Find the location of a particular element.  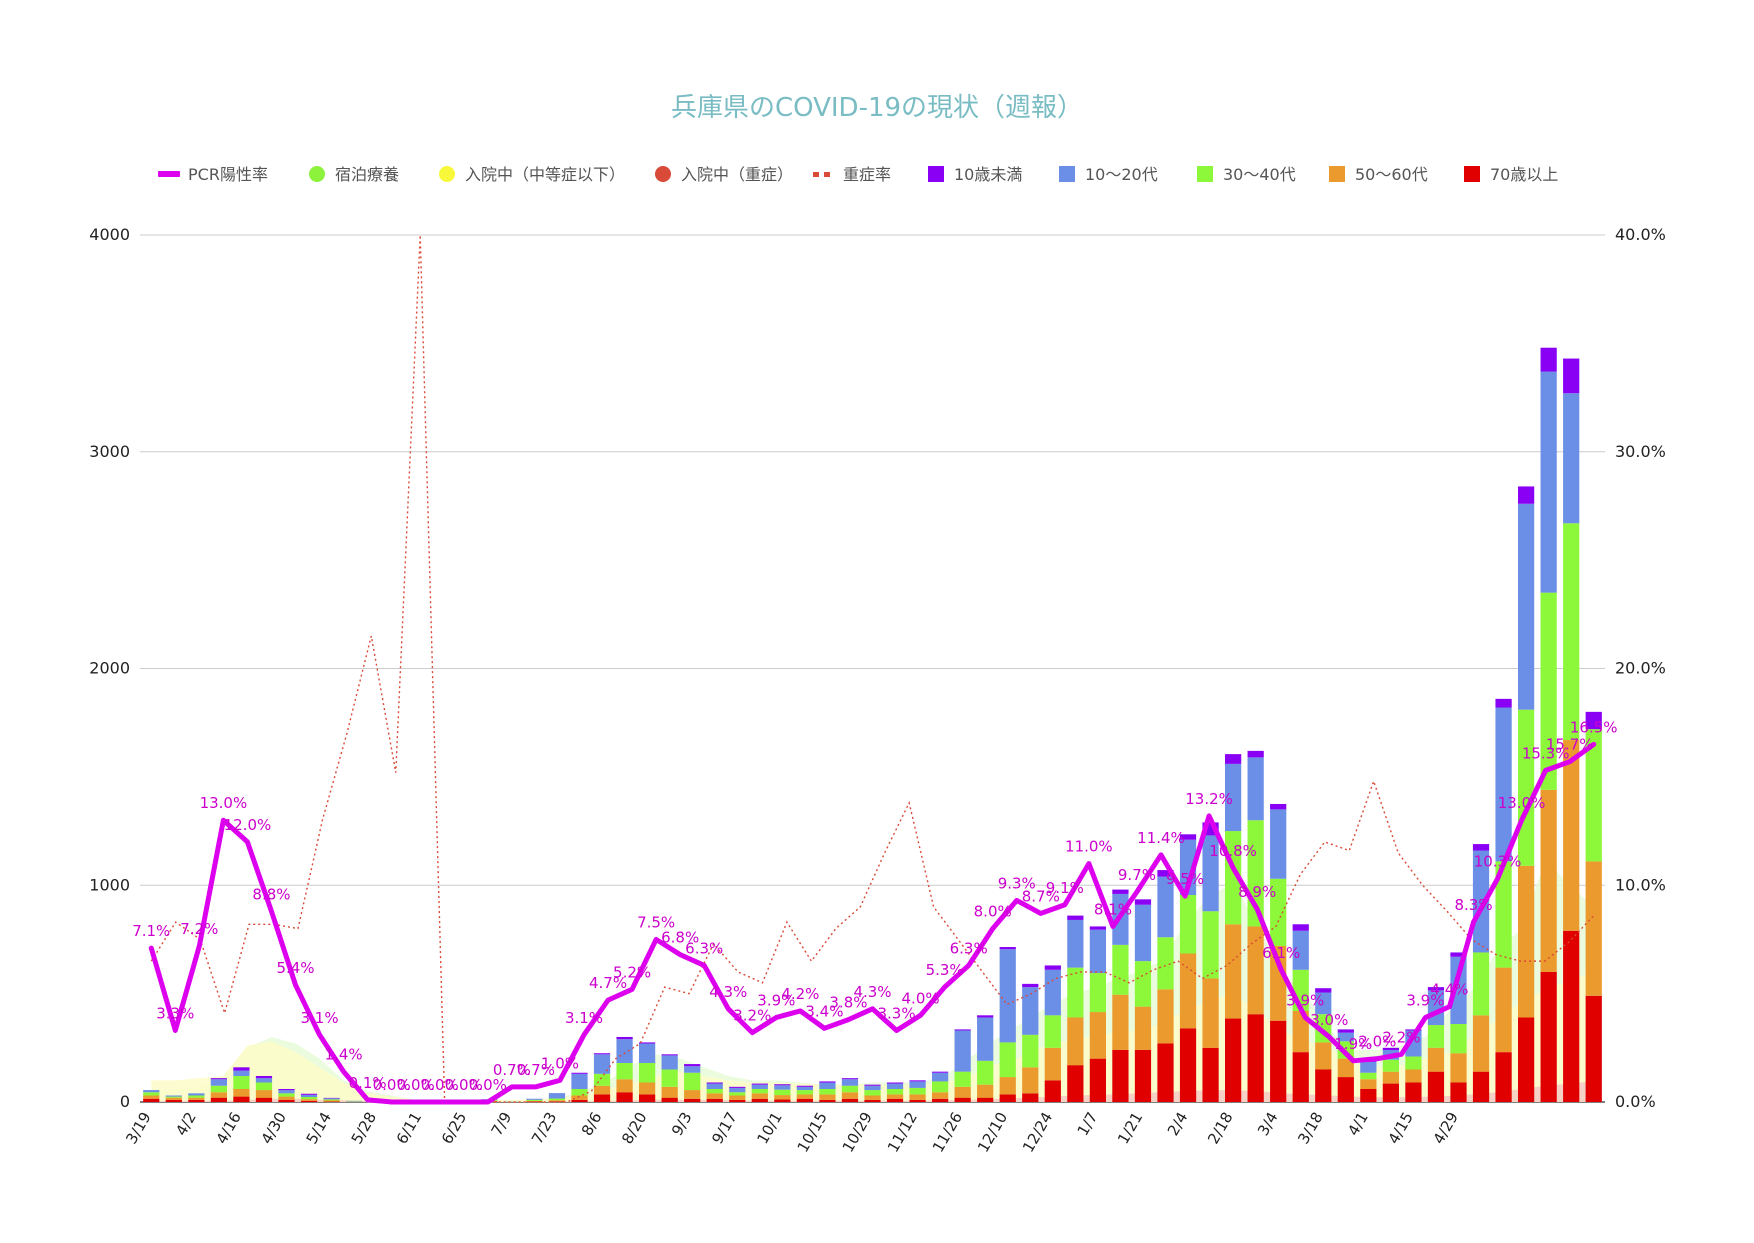

legend-swatch-square is located at coordinates (936, 174).